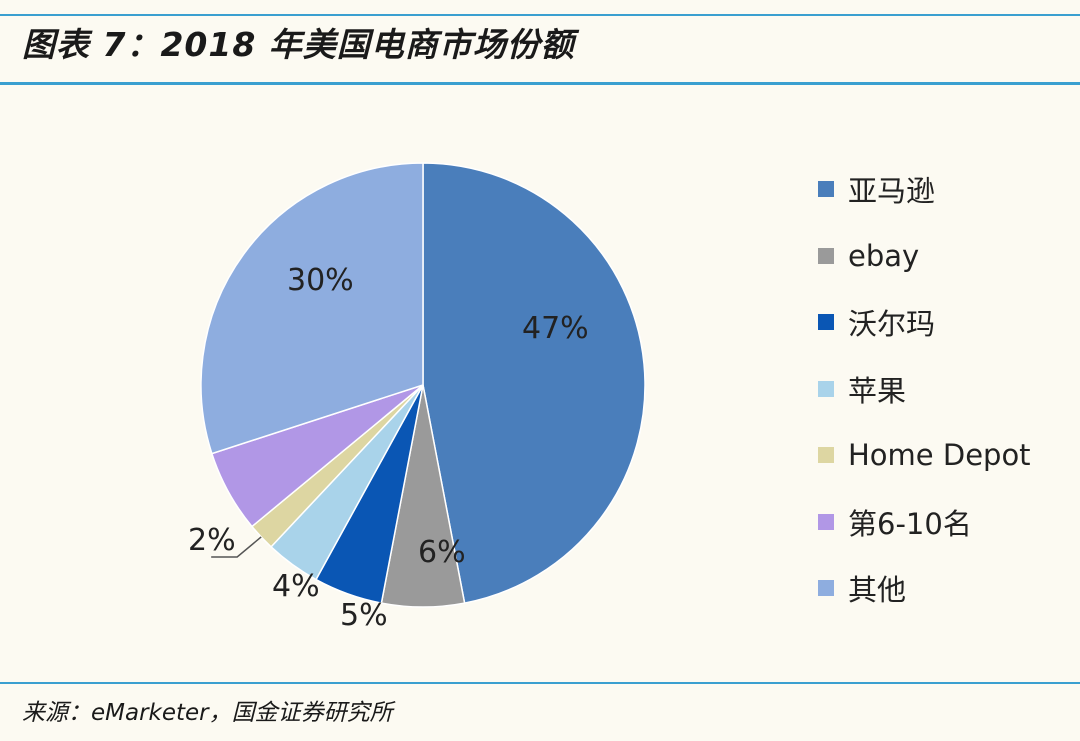  What do you see at coordinates (948, 588) in the screenshot?
I see `legend-item: 其他` at bounding box center [948, 588].